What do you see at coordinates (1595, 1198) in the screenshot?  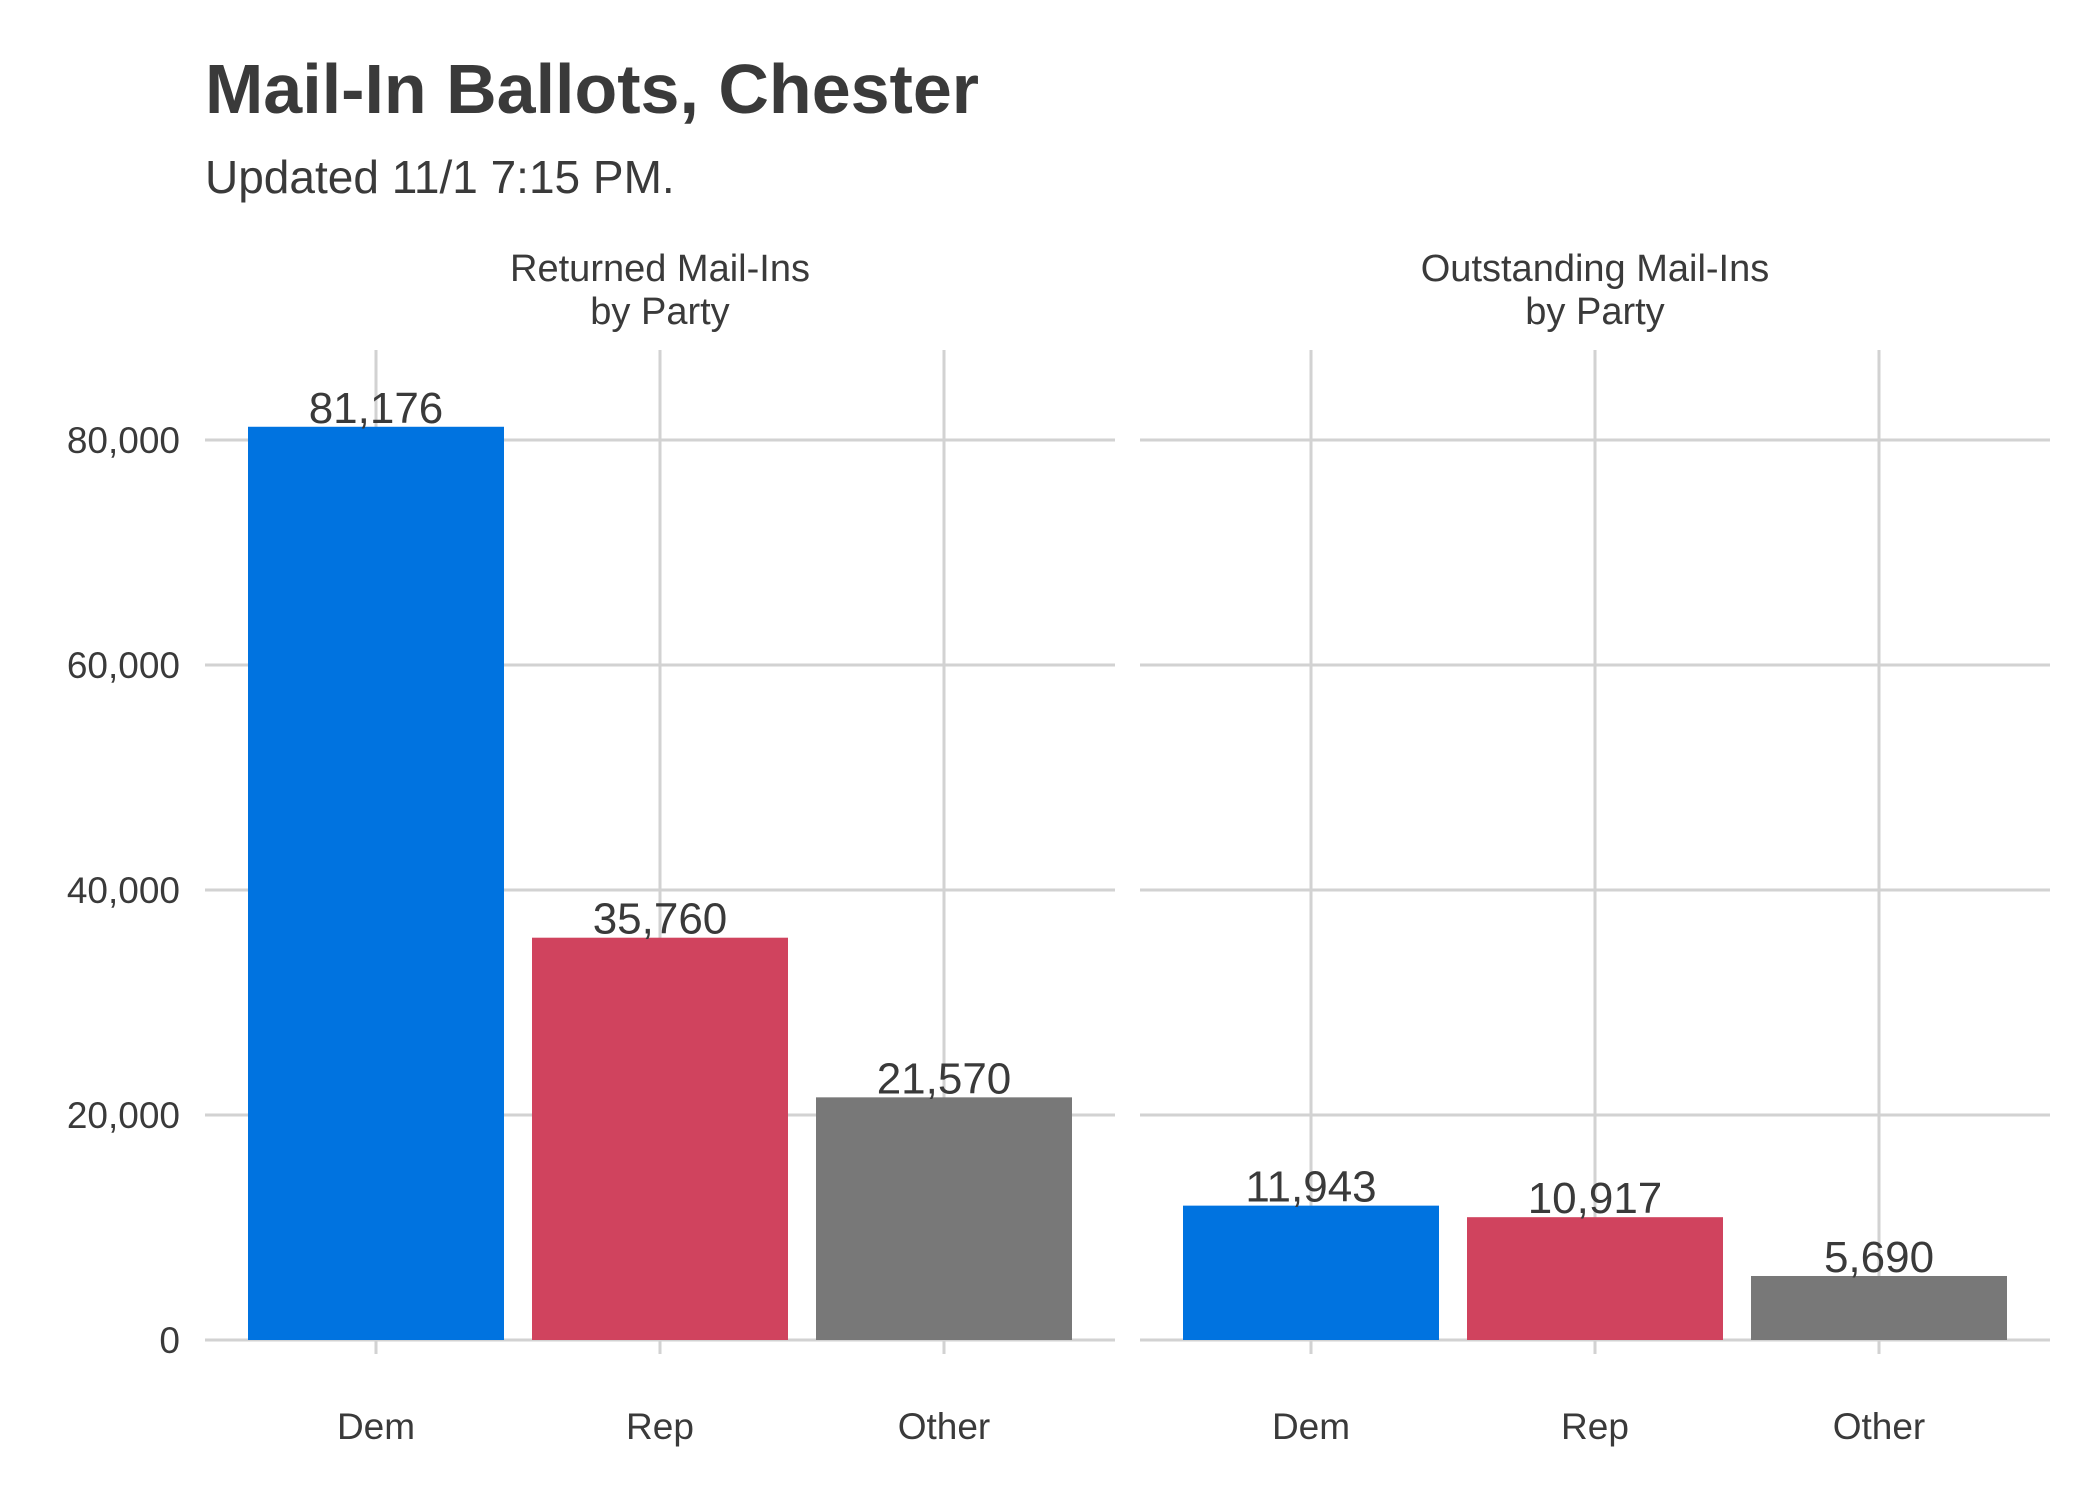 I see `bar-value-label: 10,917` at bounding box center [1595, 1198].